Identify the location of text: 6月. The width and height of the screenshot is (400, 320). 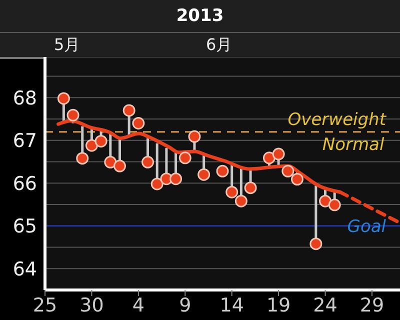
(219, 45).